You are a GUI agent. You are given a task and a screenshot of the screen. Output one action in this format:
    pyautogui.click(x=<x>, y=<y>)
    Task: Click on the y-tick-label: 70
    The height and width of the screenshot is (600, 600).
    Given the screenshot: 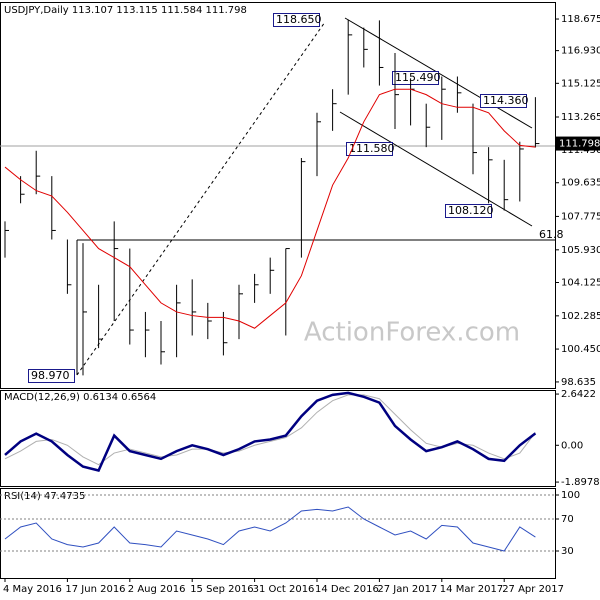 What is the action you would take?
    pyautogui.click(x=567, y=519)
    